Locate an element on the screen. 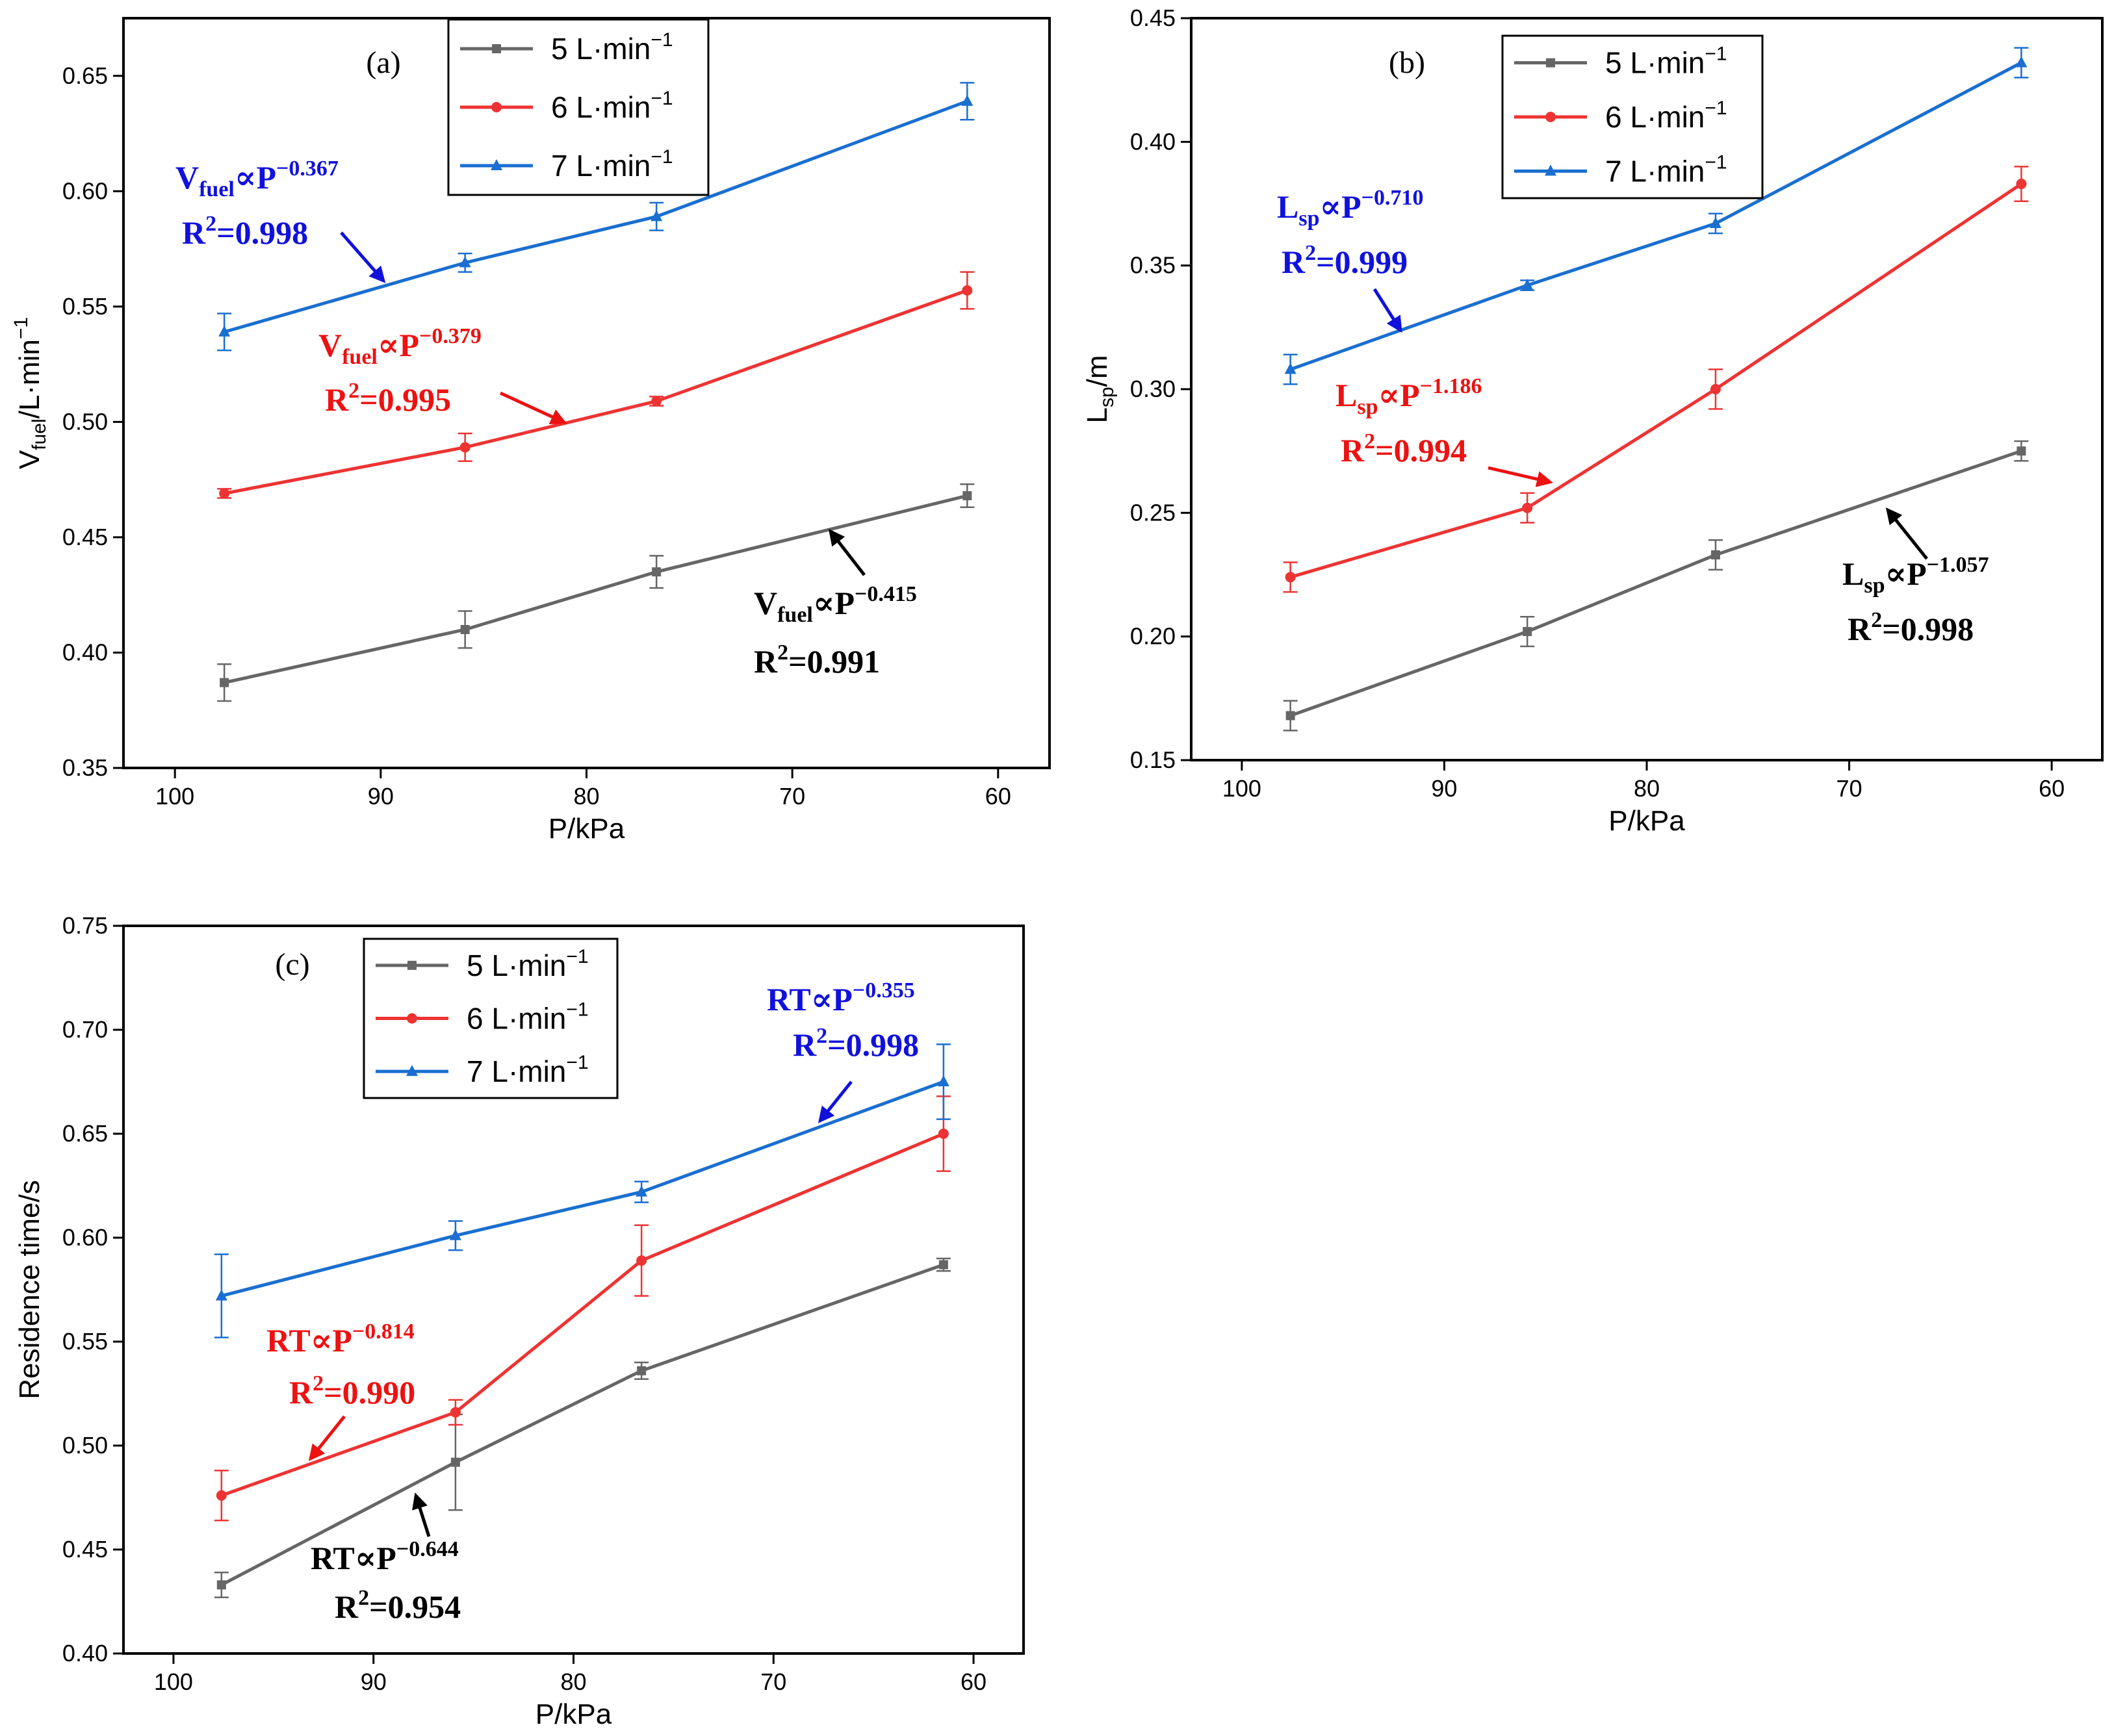 The width and height of the screenshot is (2114, 1736). legend: 5 L·min−16 L·min−17 L·min−1 is located at coordinates (578, 107).